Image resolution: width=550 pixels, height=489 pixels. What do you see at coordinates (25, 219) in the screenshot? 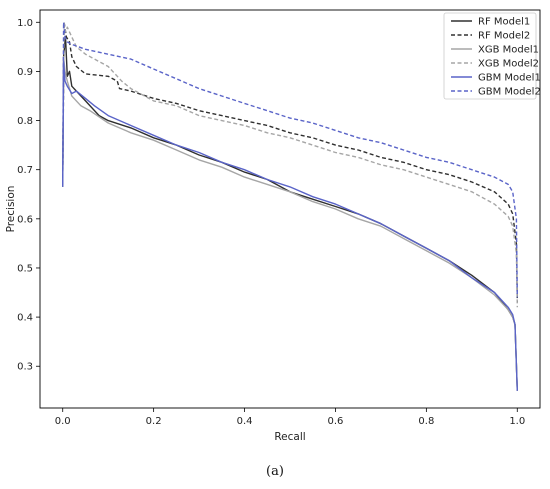
I see `y-tick-label: 0.6` at bounding box center [25, 219].